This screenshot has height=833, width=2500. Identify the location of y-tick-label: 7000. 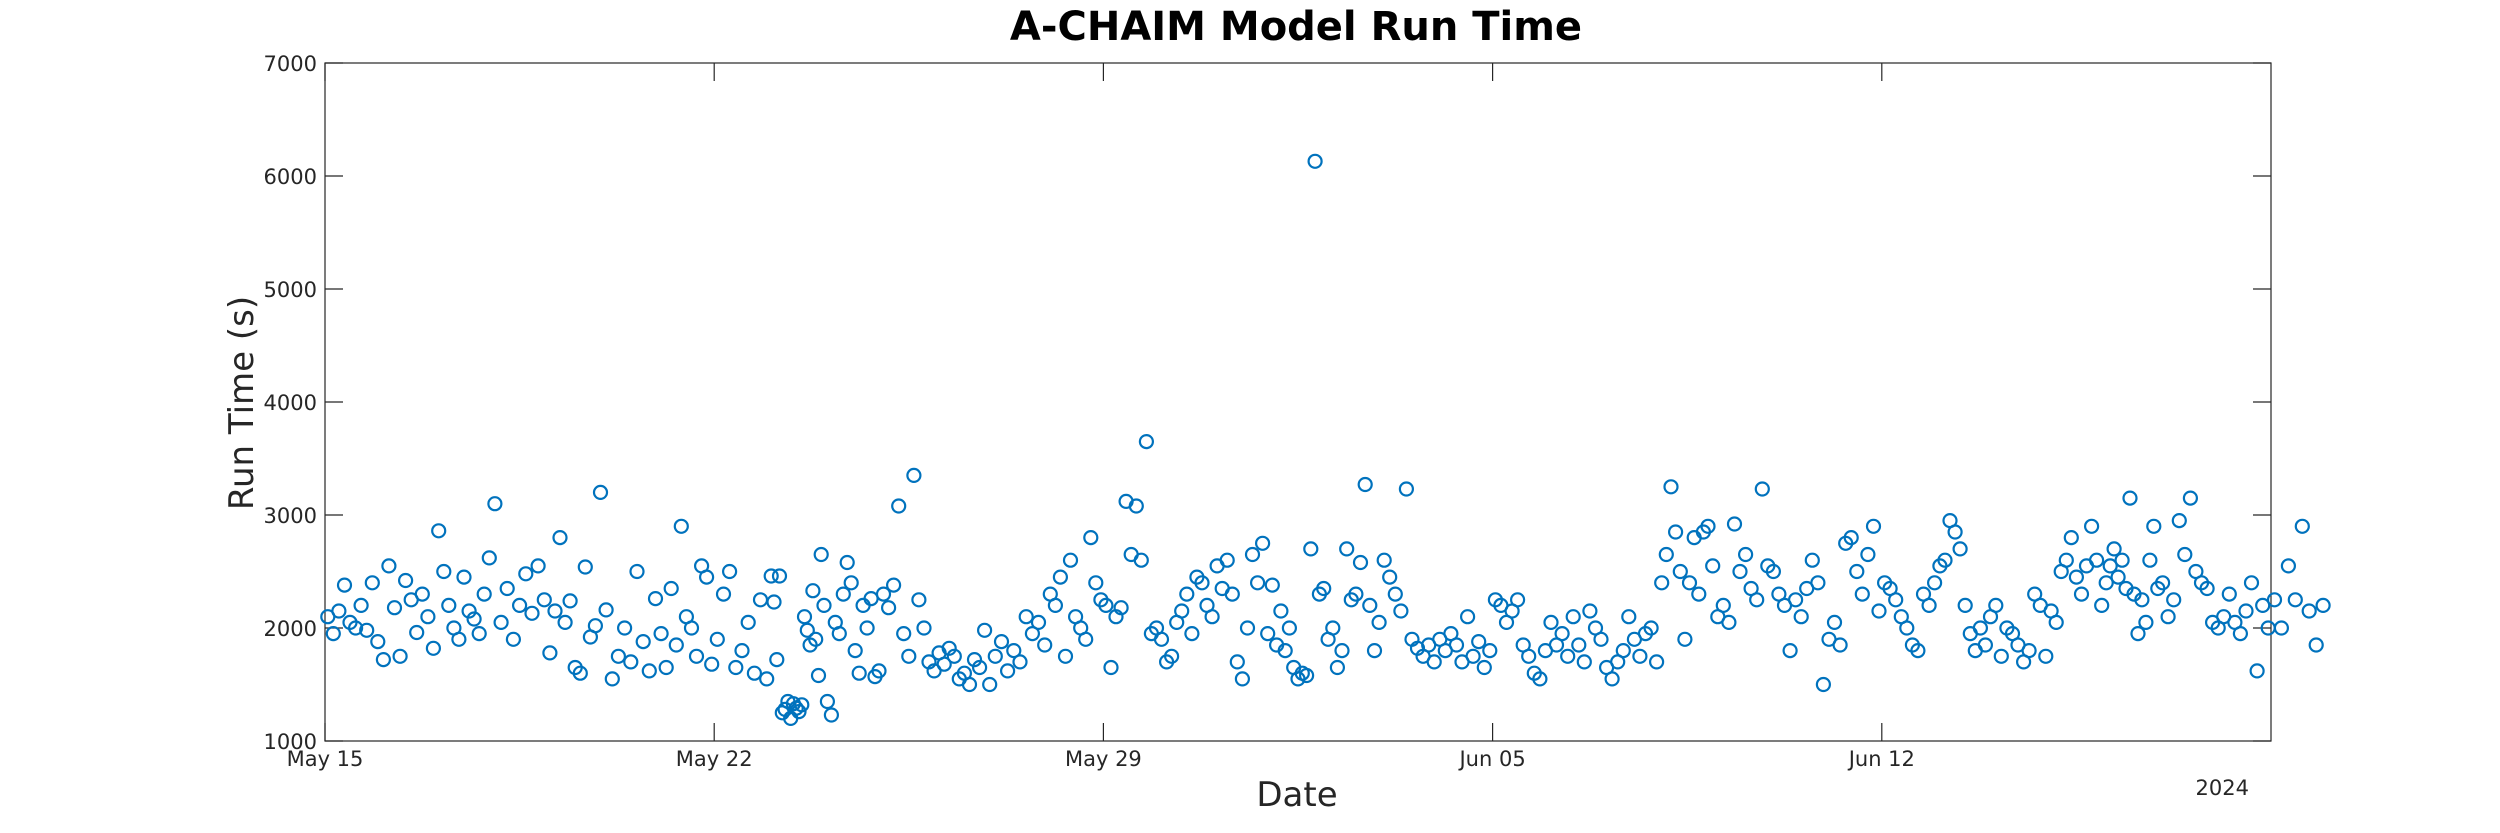
(290, 64).